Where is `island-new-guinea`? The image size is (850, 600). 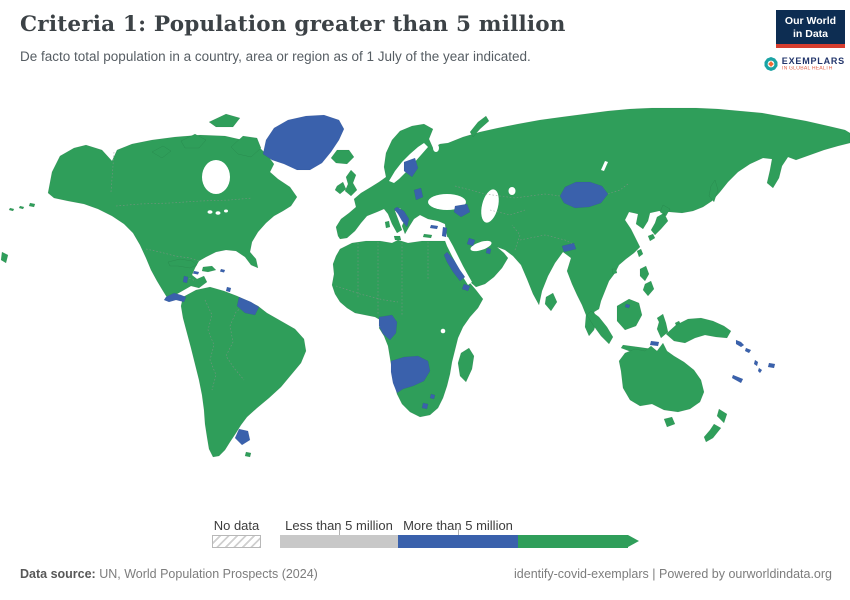 island-new-guinea is located at coordinates (698, 330).